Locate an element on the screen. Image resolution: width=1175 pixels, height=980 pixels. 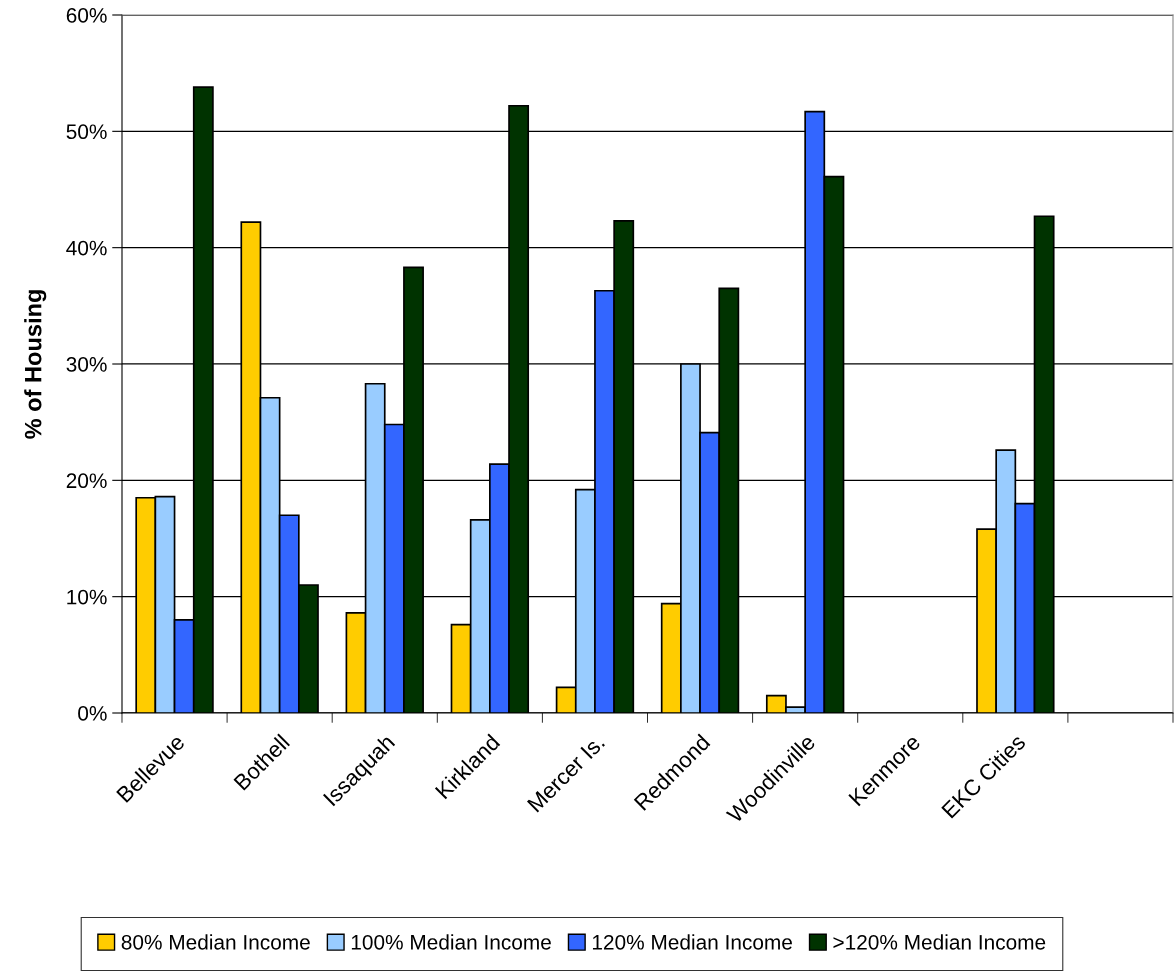
y-tick-label: 10% is located at coordinates (87, 597).